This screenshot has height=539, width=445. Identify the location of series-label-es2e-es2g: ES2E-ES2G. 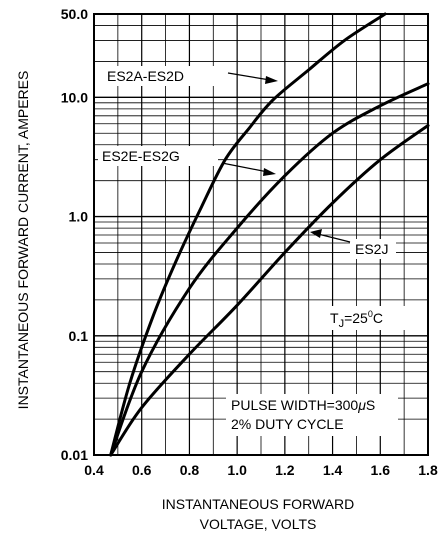
(141, 156).